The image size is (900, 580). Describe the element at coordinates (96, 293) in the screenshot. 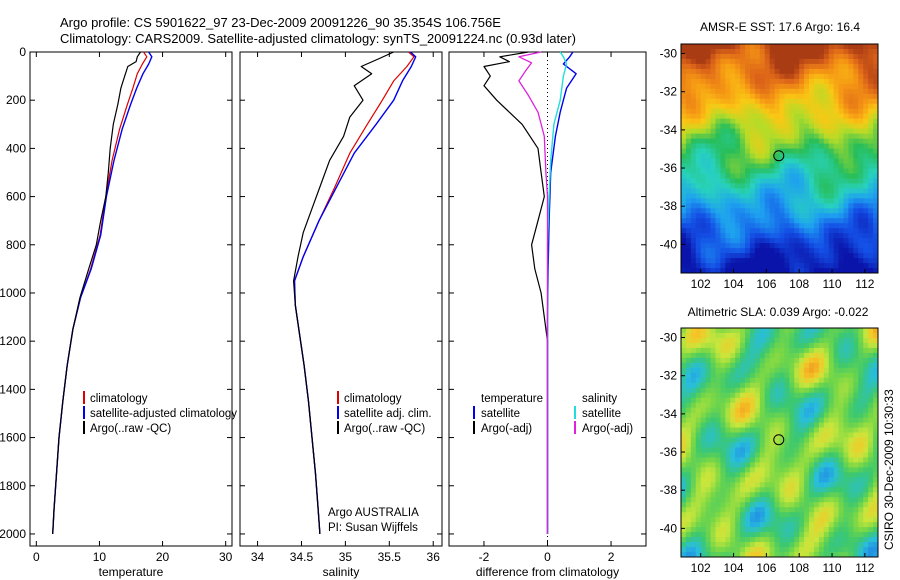

I see `series-line-argo-raw-qc-` at that location.